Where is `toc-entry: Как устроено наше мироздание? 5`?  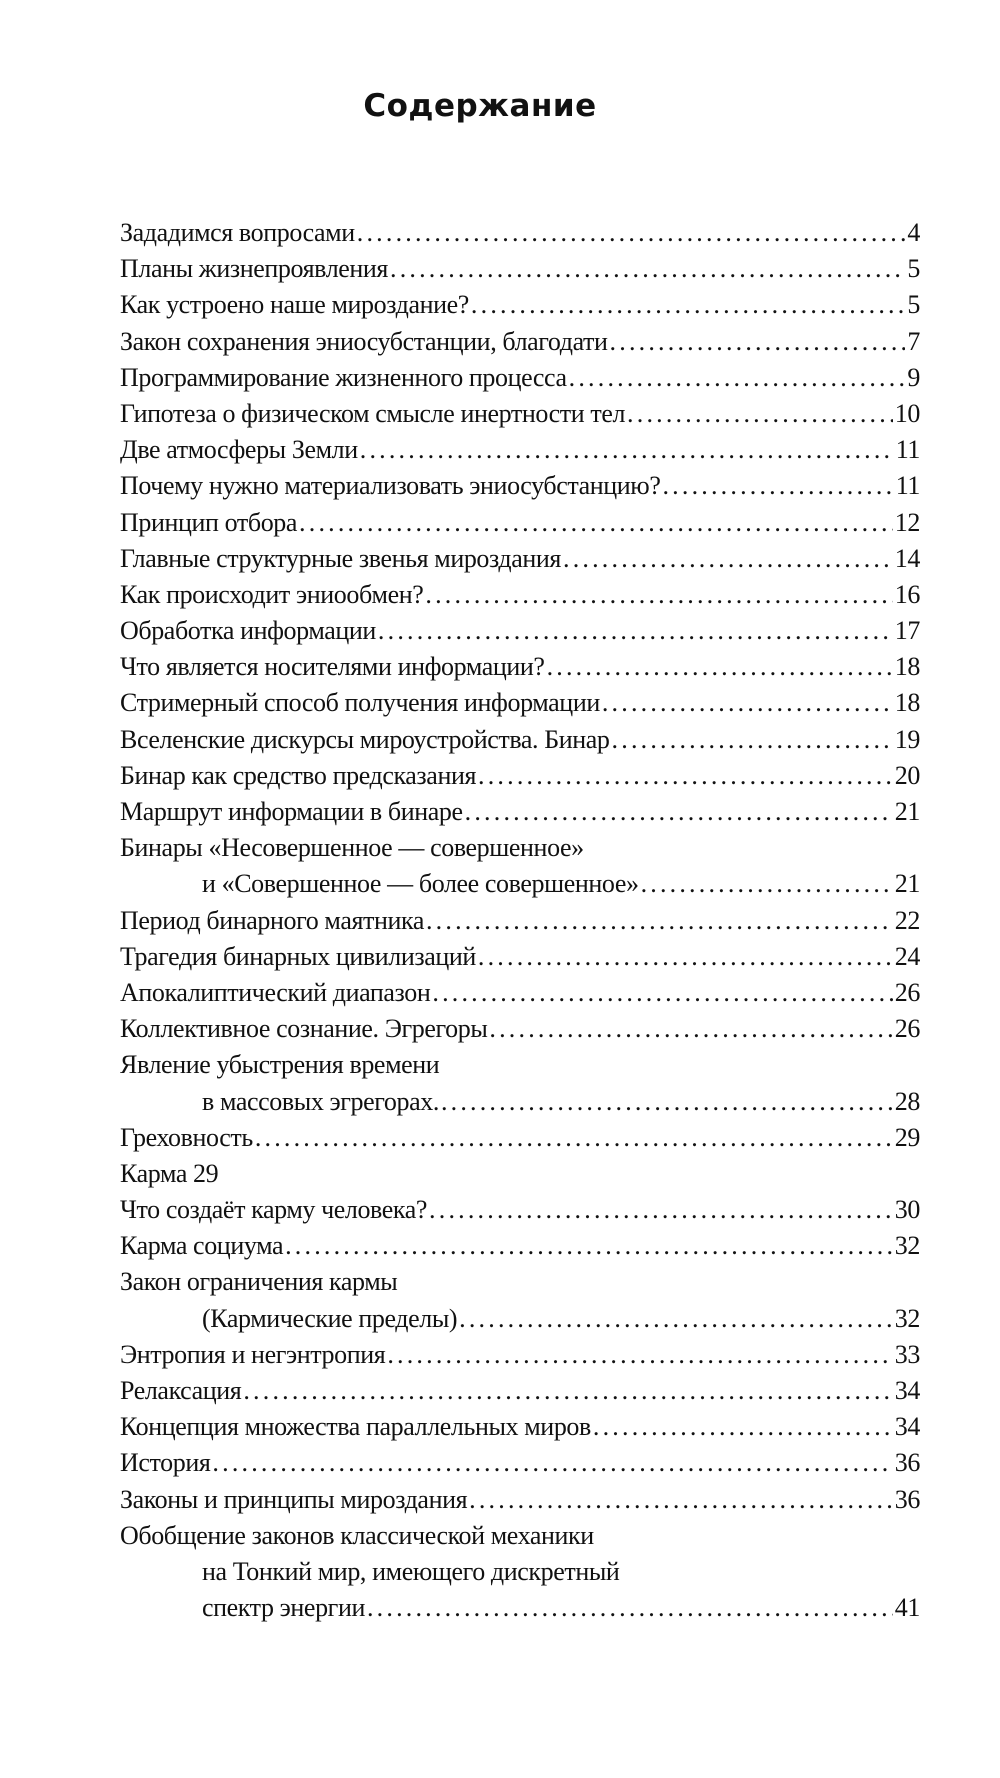 toc-entry: Как устроено наше мироздание? 5 is located at coordinates (520, 305).